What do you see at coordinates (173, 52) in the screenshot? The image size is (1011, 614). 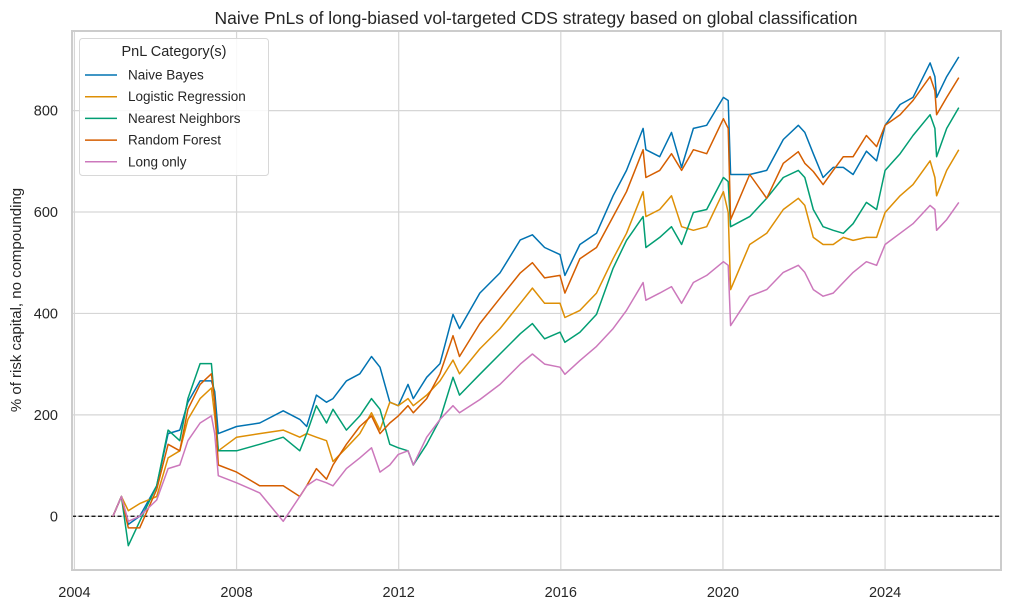 I see `legend-title: PnL Category(s)` at bounding box center [173, 52].